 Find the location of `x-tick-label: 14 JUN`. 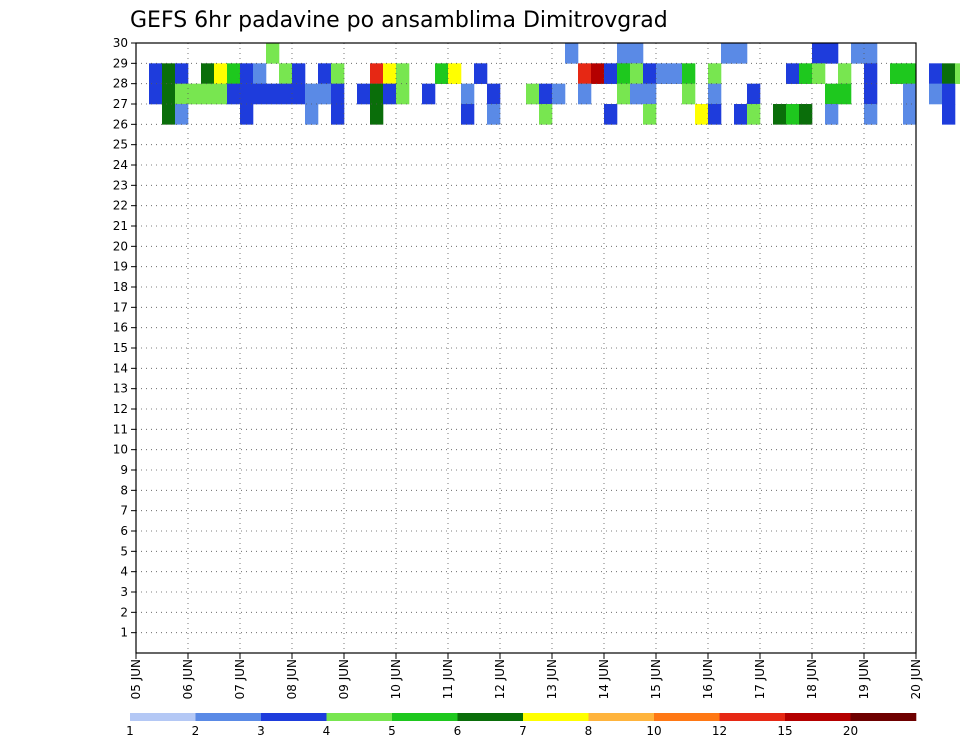

x-tick-label: 14 JUN is located at coordinates (604, 679).